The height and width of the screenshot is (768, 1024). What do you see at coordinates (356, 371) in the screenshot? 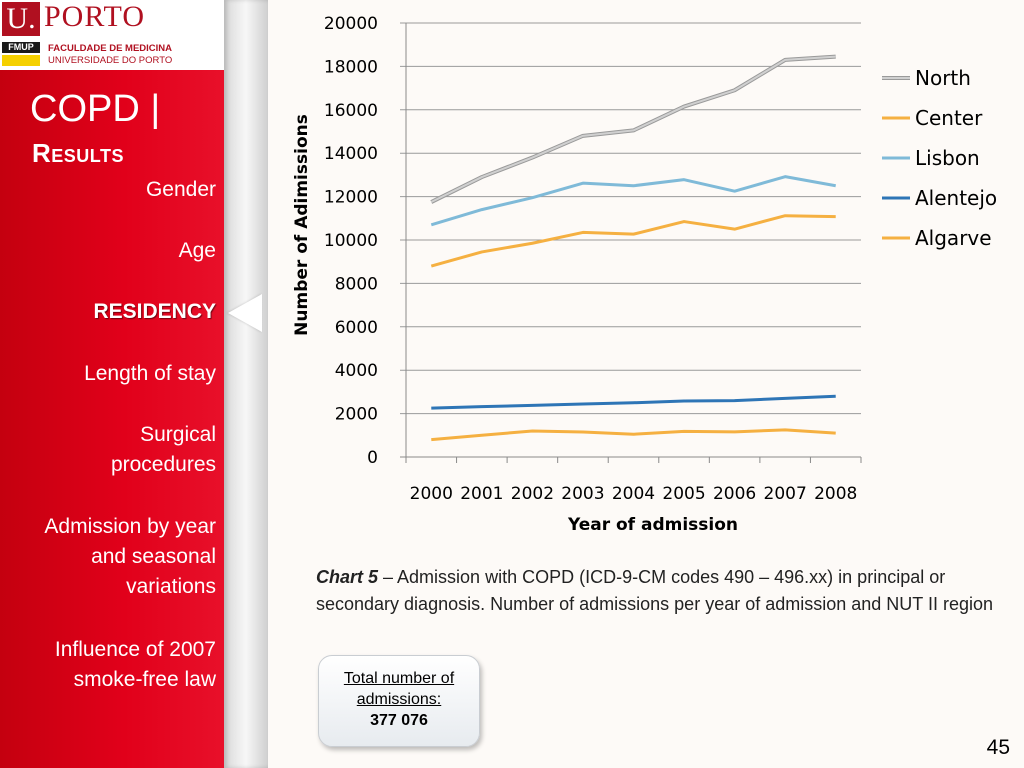
I see `y-tick-label: 4000` at bounding box center [356, 371].